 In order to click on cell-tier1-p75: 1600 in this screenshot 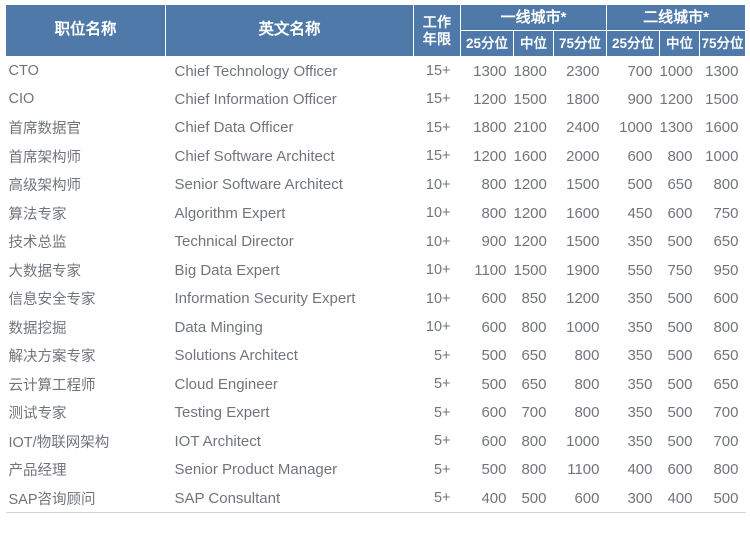, I will do `click(583, 213)`.